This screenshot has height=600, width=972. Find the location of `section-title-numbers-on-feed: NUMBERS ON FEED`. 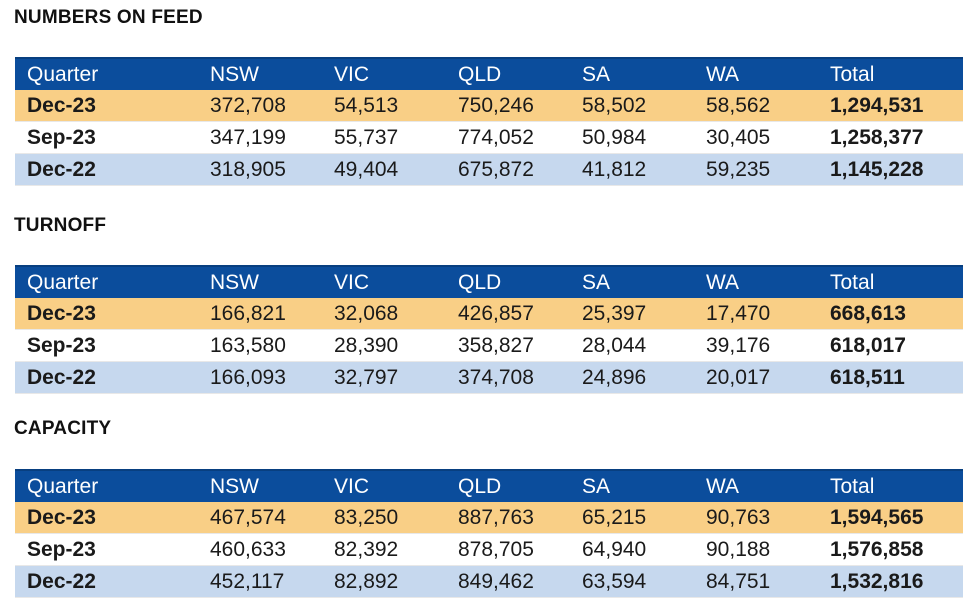

section-title-numbers-on-feed: NUMBERS ON FEED is located at coordinates (108, 17).